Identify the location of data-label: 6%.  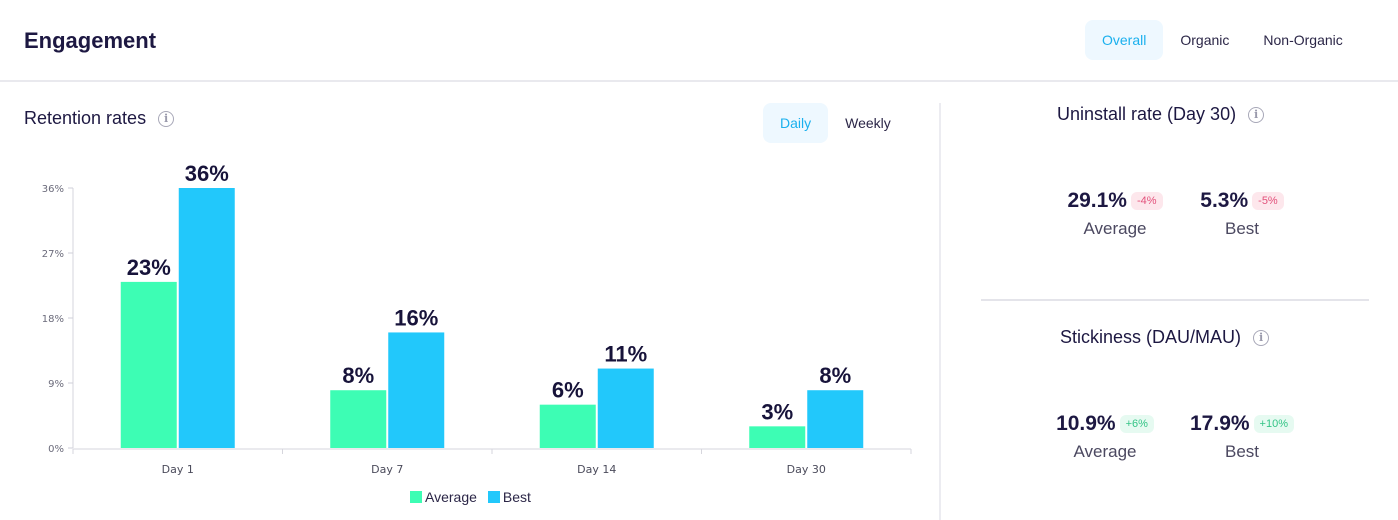
(568, 390).